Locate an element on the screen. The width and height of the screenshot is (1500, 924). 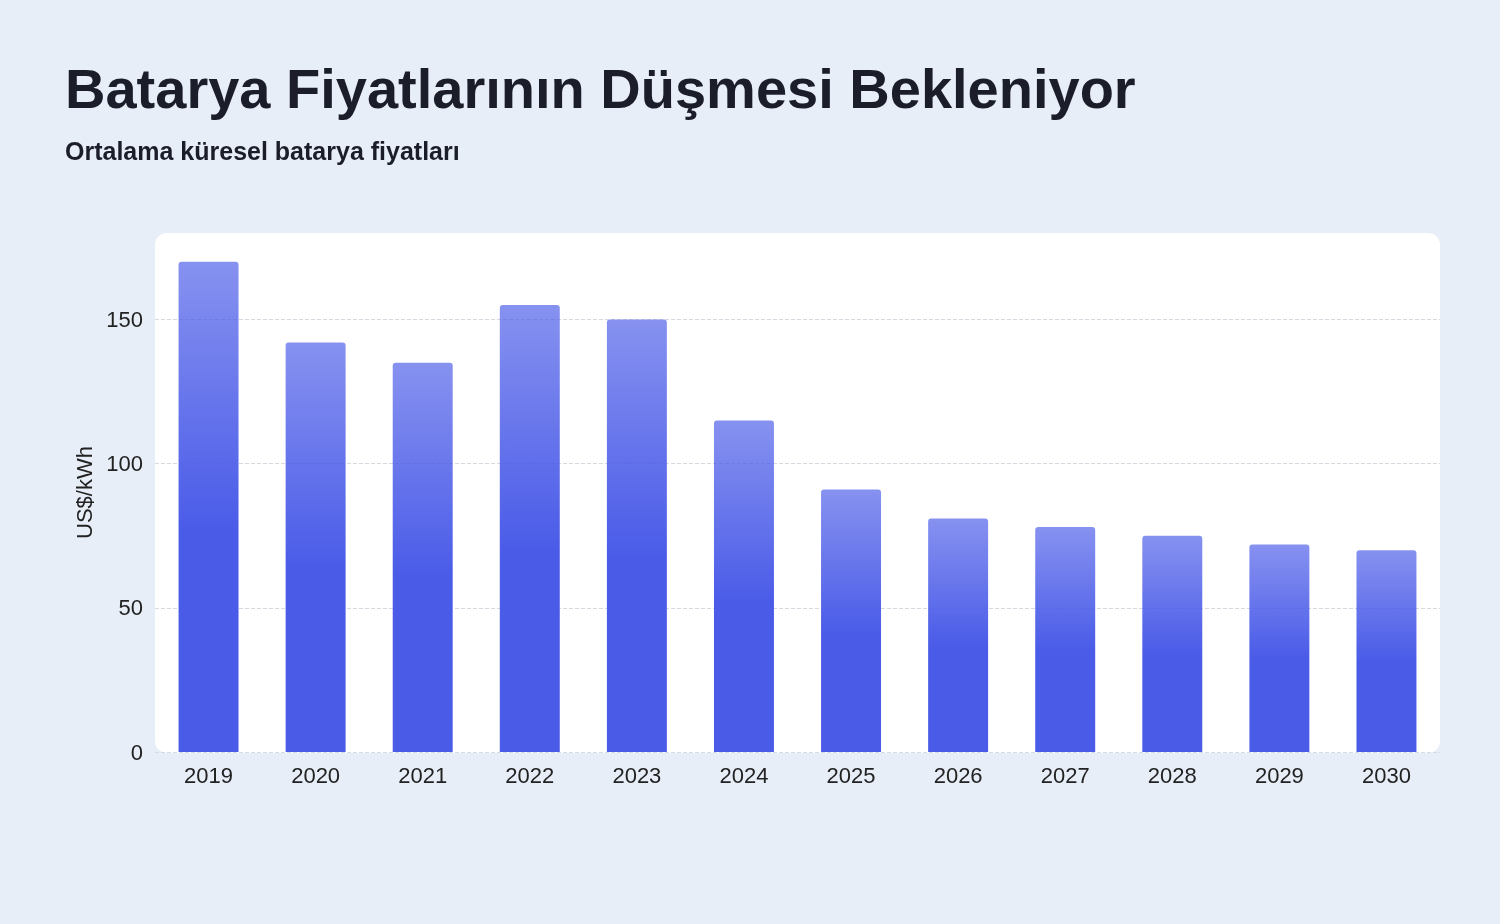
x-tick-label: 2028 is located at coordinates (1172, 775).